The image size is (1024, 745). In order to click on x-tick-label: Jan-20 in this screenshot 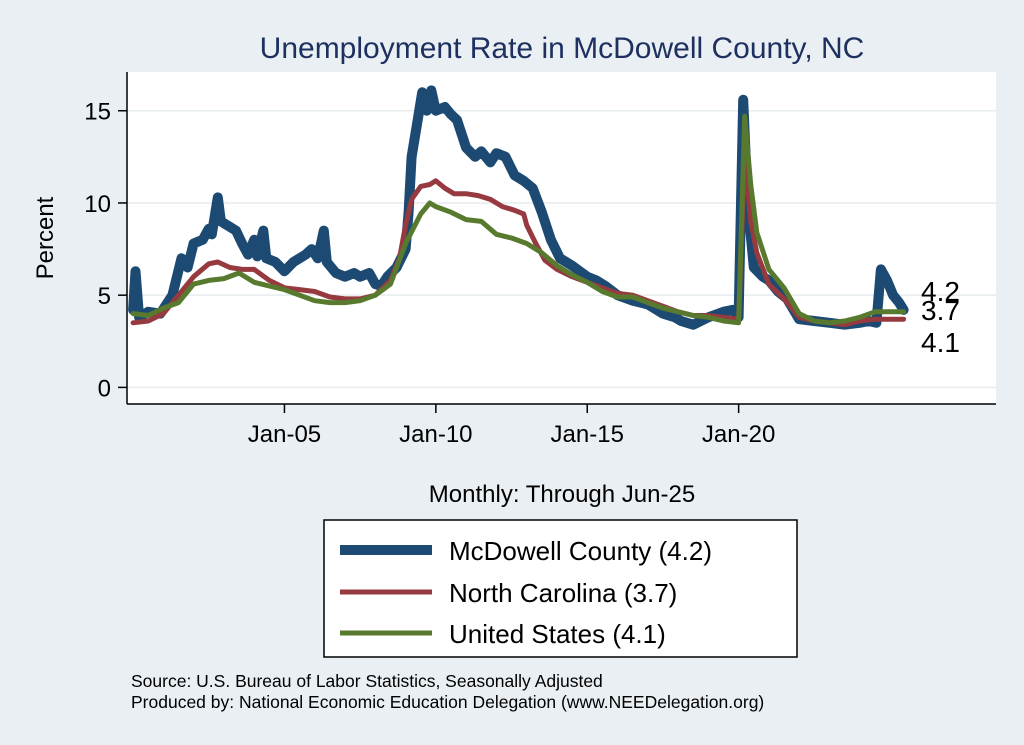, I will do `click(738, 434)`.